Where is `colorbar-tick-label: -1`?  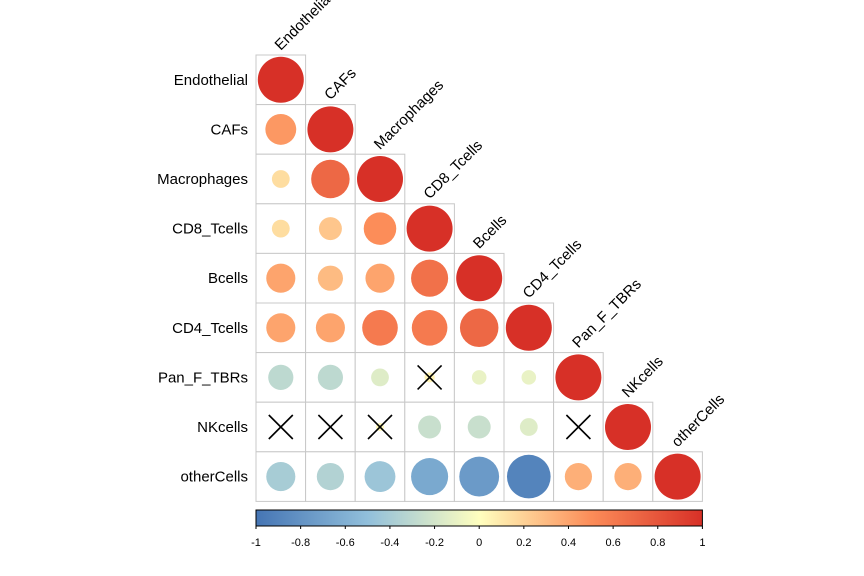
colorbar-tick-label: -1 is located at coordinates (256, 543).